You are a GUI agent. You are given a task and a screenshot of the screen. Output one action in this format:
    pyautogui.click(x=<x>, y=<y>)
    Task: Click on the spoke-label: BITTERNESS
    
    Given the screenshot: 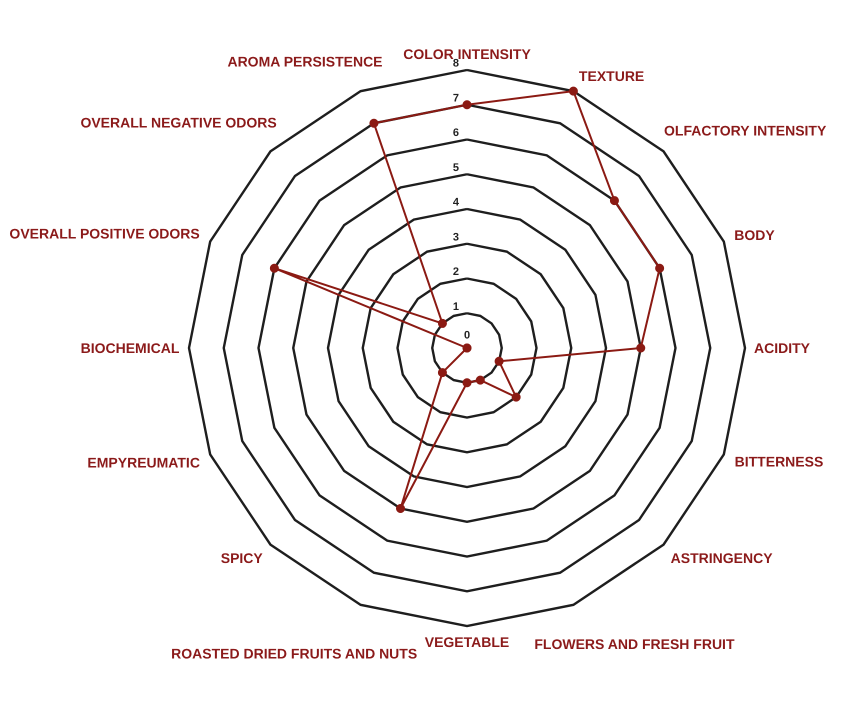 What is the action you would take?
    pyautogui.click(x=779, y=462)
    